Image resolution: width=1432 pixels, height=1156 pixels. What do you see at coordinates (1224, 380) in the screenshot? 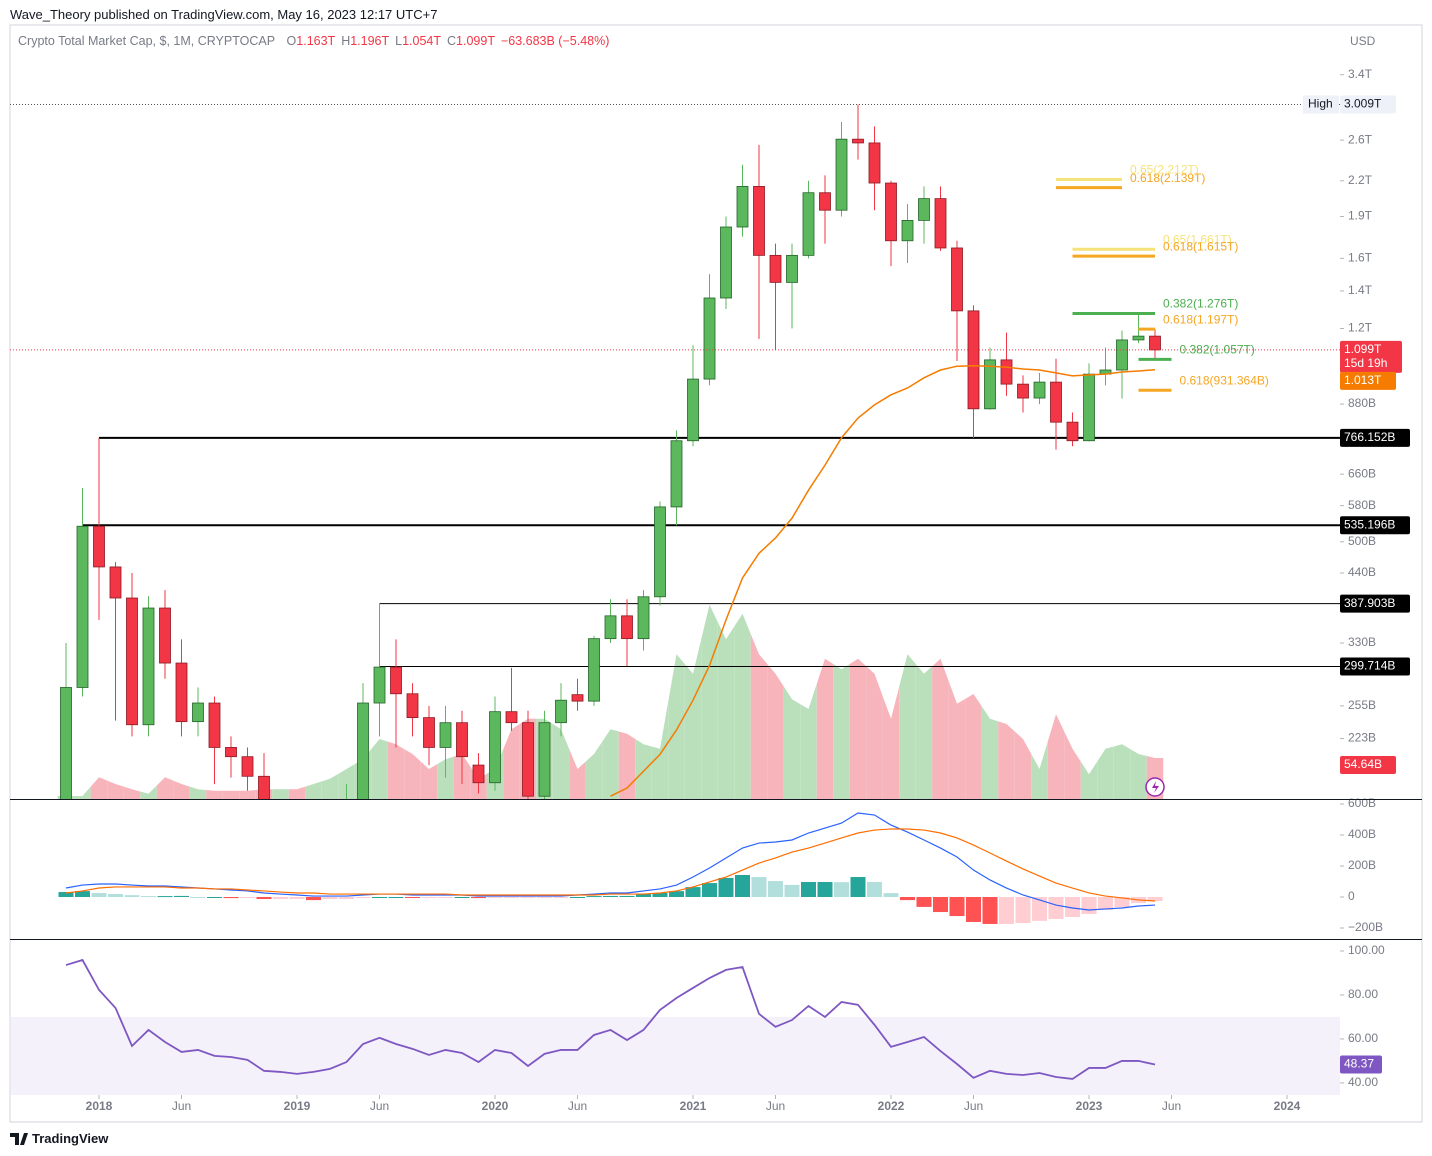
I see `fib-label: 0.618(931.364B)` at bounding box center [1224, 380].